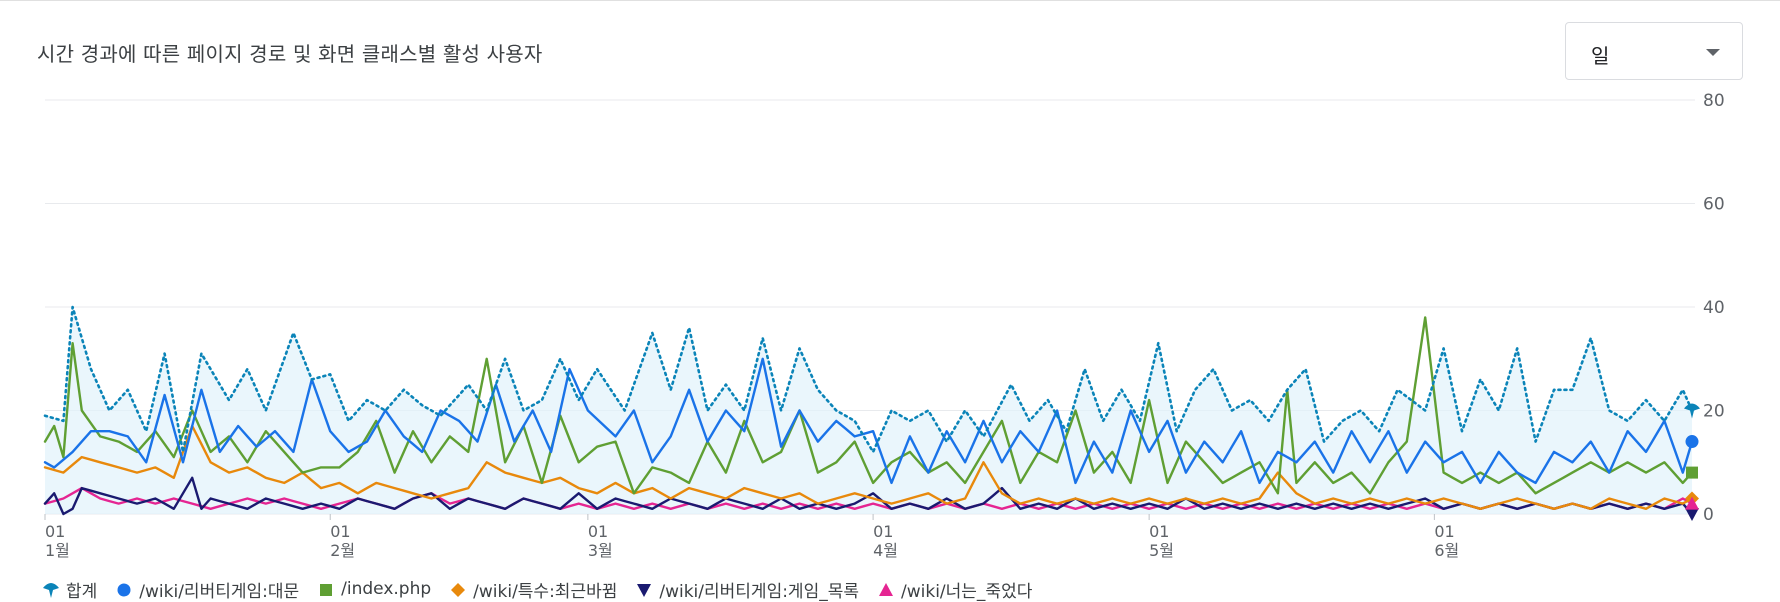 The image size is (1780, 602). What do you see at coordinates (82, 591) in the screenshot?
I see `legend-label: 합계` at bounding box center [82, 591].